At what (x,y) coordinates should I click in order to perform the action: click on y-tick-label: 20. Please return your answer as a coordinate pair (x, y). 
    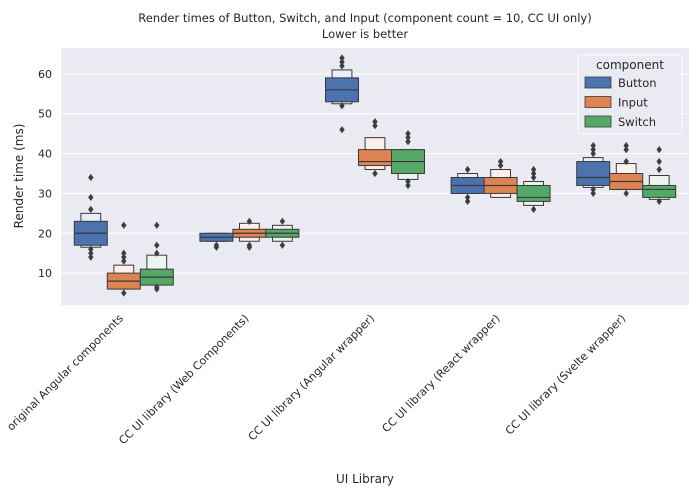
    Looking at the image, I should click on (45, 233).